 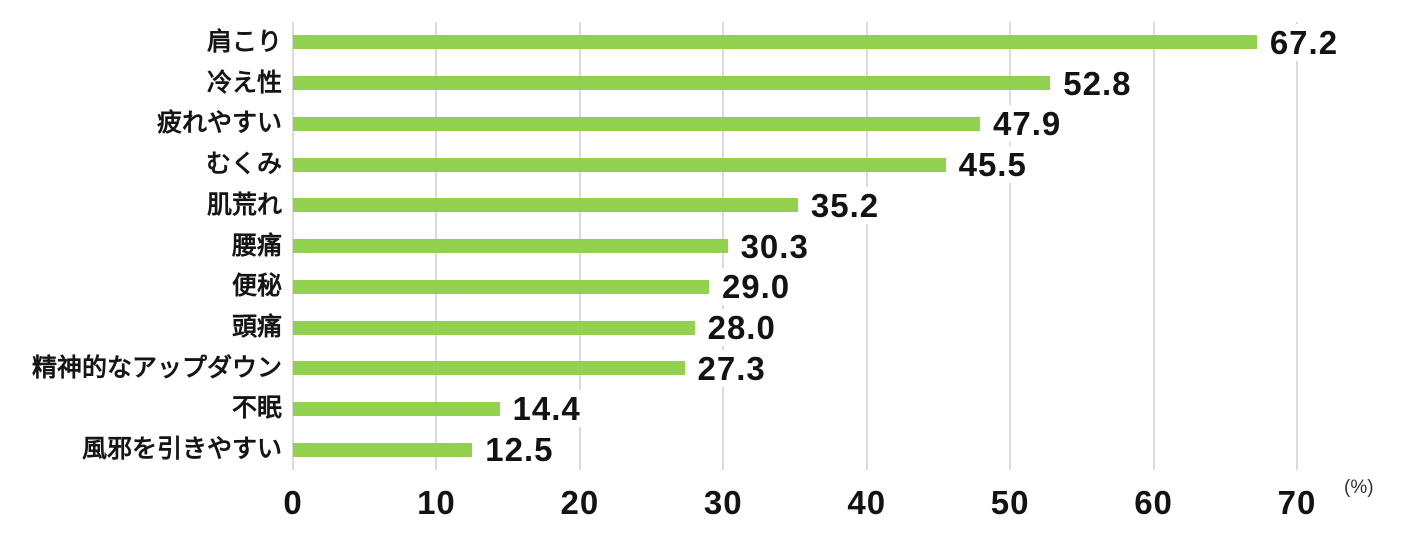 What do you see at coordinates (256, 327) in the screenshot?
I see `category-label: 頭痛` at bounding box center [256, 327].